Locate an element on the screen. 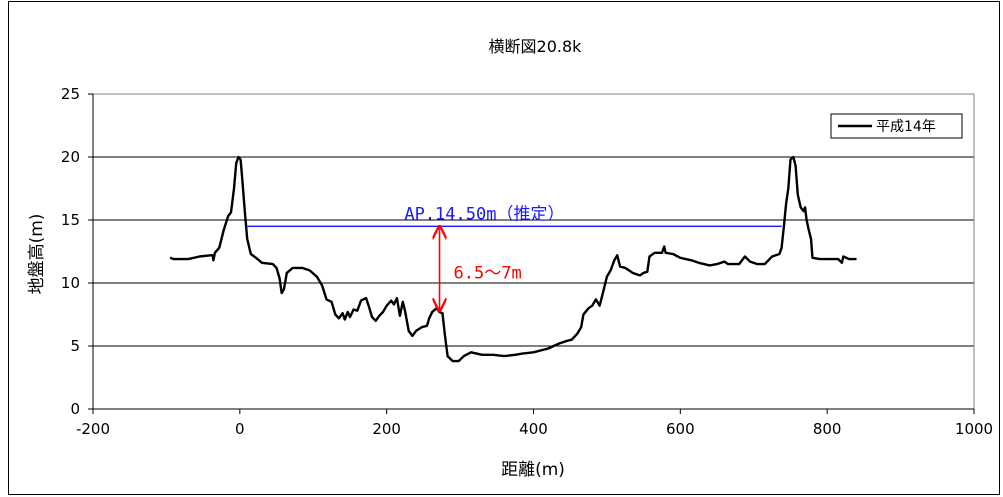 This screenshot has width=1003, height=497. x-tick-label-200: 200 is located at coordinates (386, 429).